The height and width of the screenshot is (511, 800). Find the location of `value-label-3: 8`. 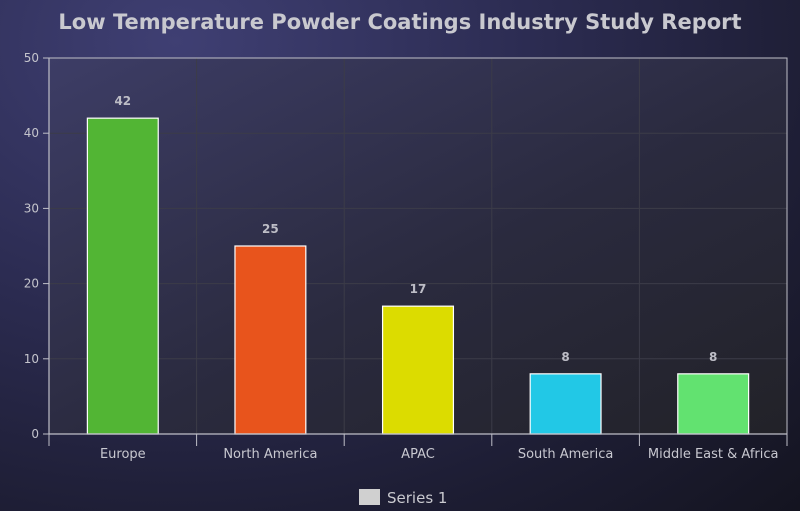

value-label-3: 8 is located at coordinates (565, 357).